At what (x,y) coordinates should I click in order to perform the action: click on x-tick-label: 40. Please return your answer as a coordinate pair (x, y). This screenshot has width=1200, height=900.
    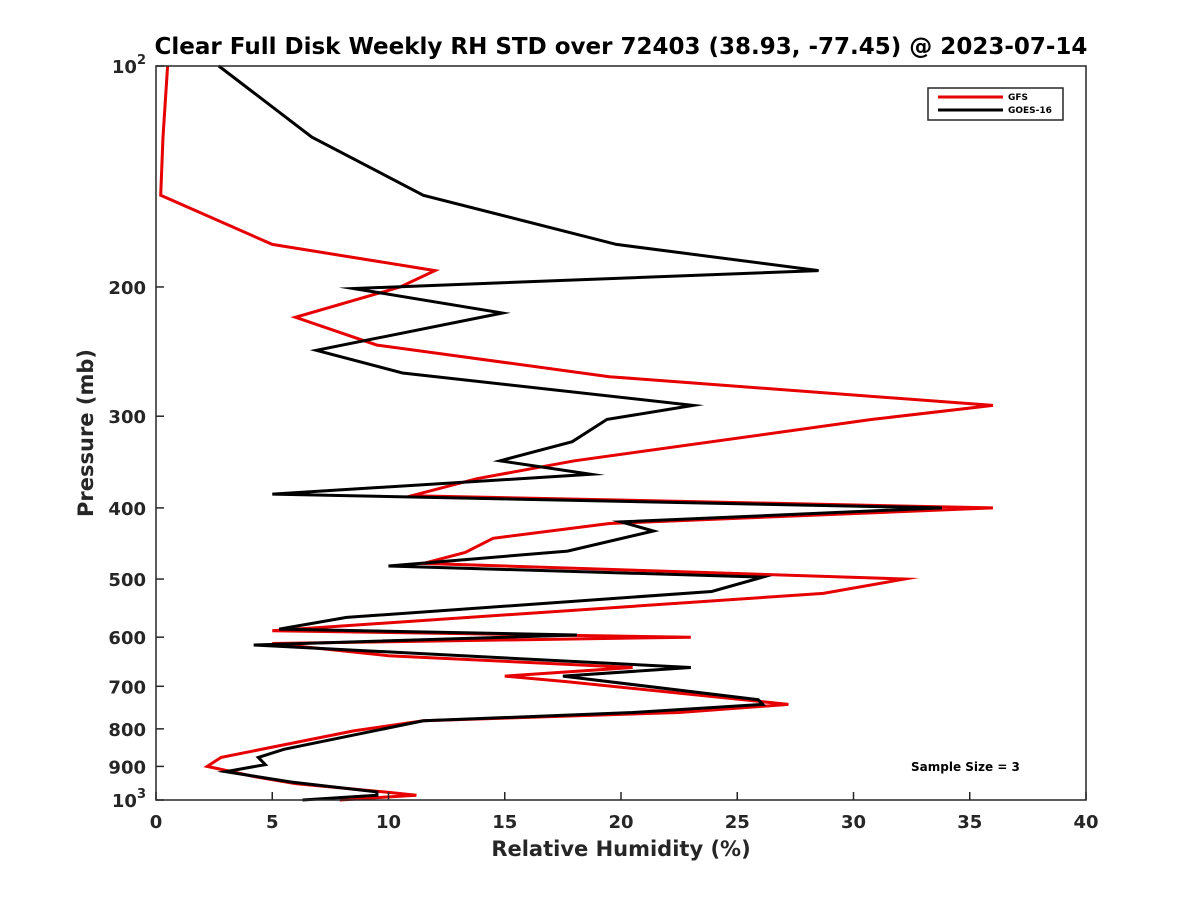
    Looking at the image, I should click on (1085, 822).